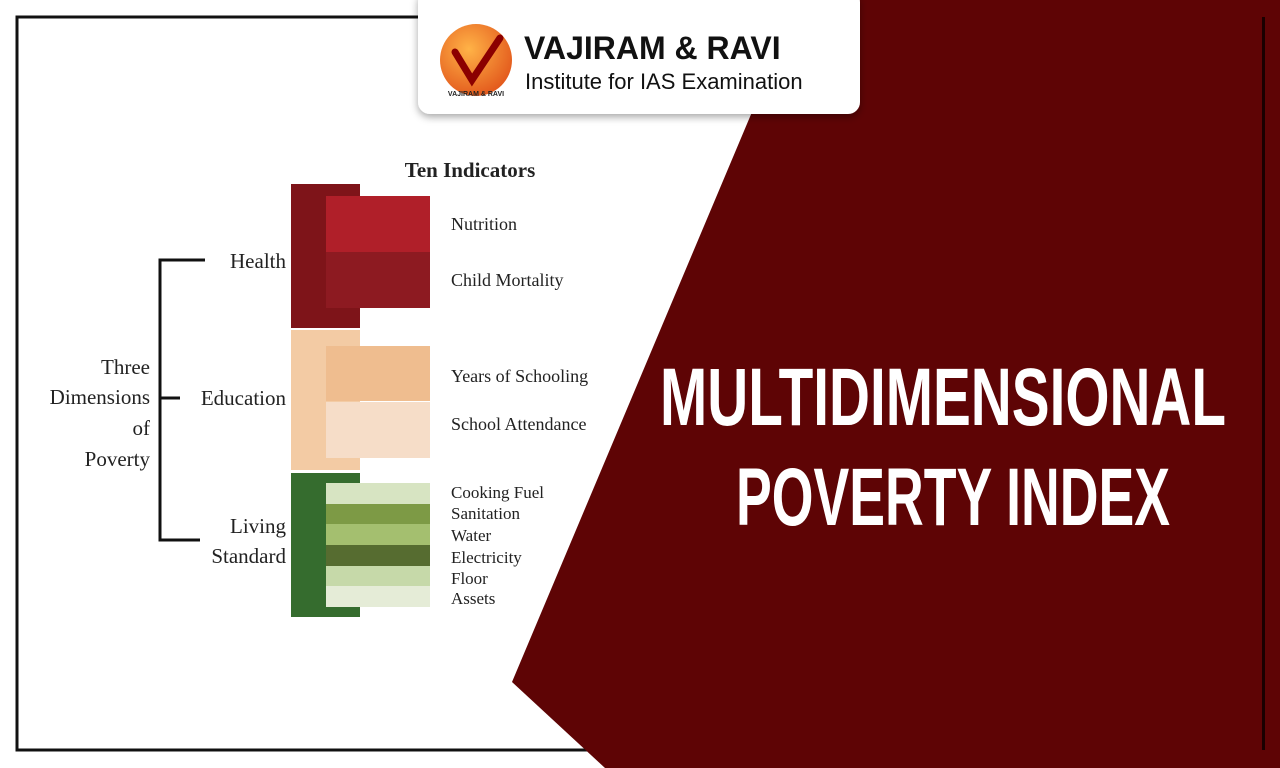 The width and height of the screenshot is (1280, 768). I want to click on dimension-label: Standard, so click(248, 556).